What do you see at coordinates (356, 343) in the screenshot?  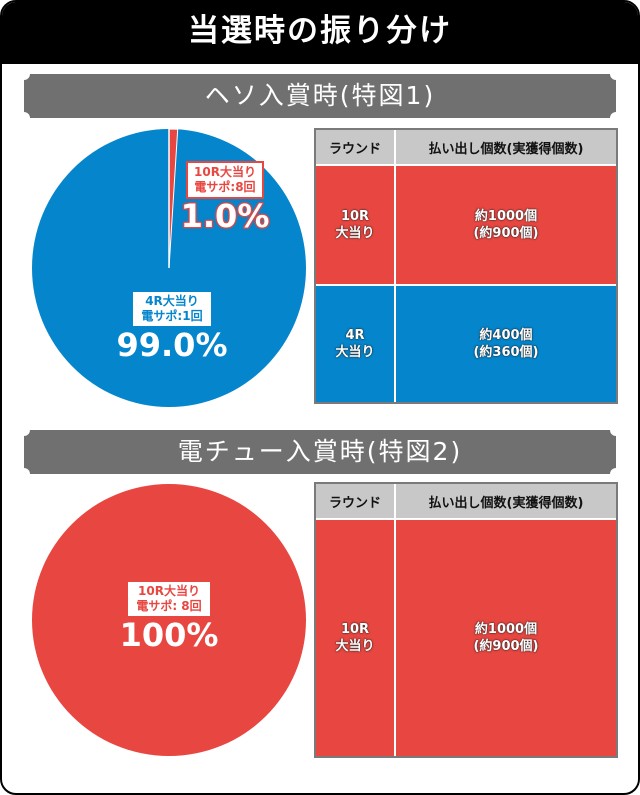 I see `cell-round: 4R 大当り` at bounding box center [356, 343].